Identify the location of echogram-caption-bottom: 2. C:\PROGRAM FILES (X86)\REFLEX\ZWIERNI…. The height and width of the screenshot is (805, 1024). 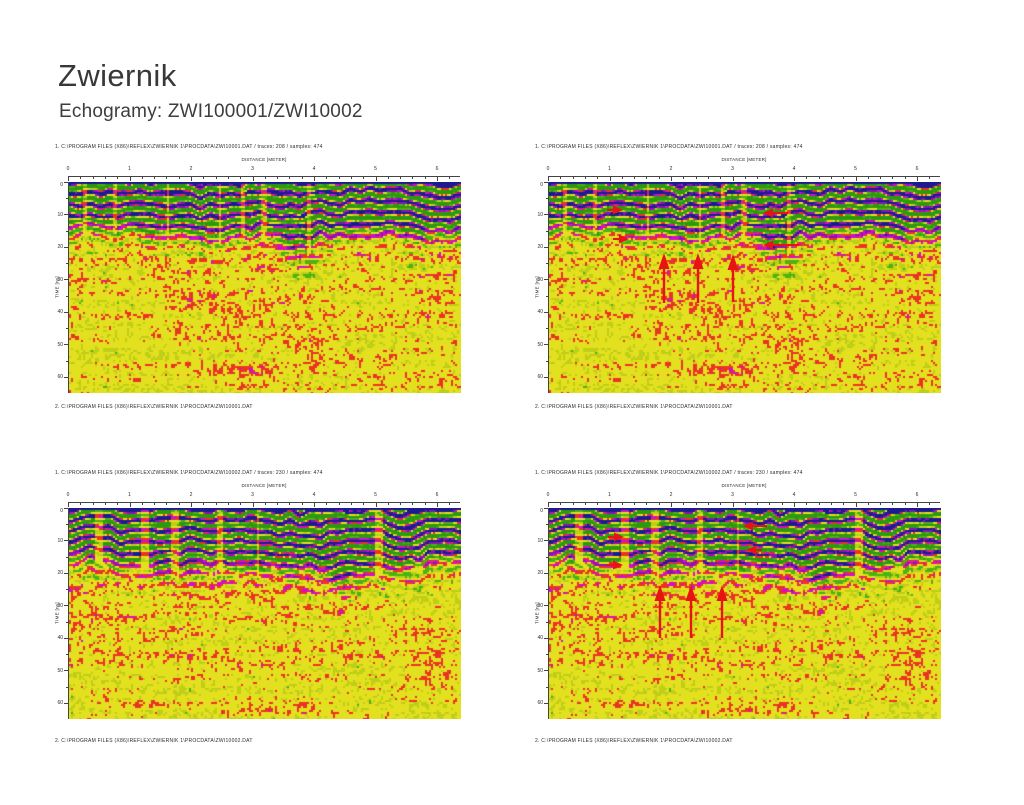
(154, 407).